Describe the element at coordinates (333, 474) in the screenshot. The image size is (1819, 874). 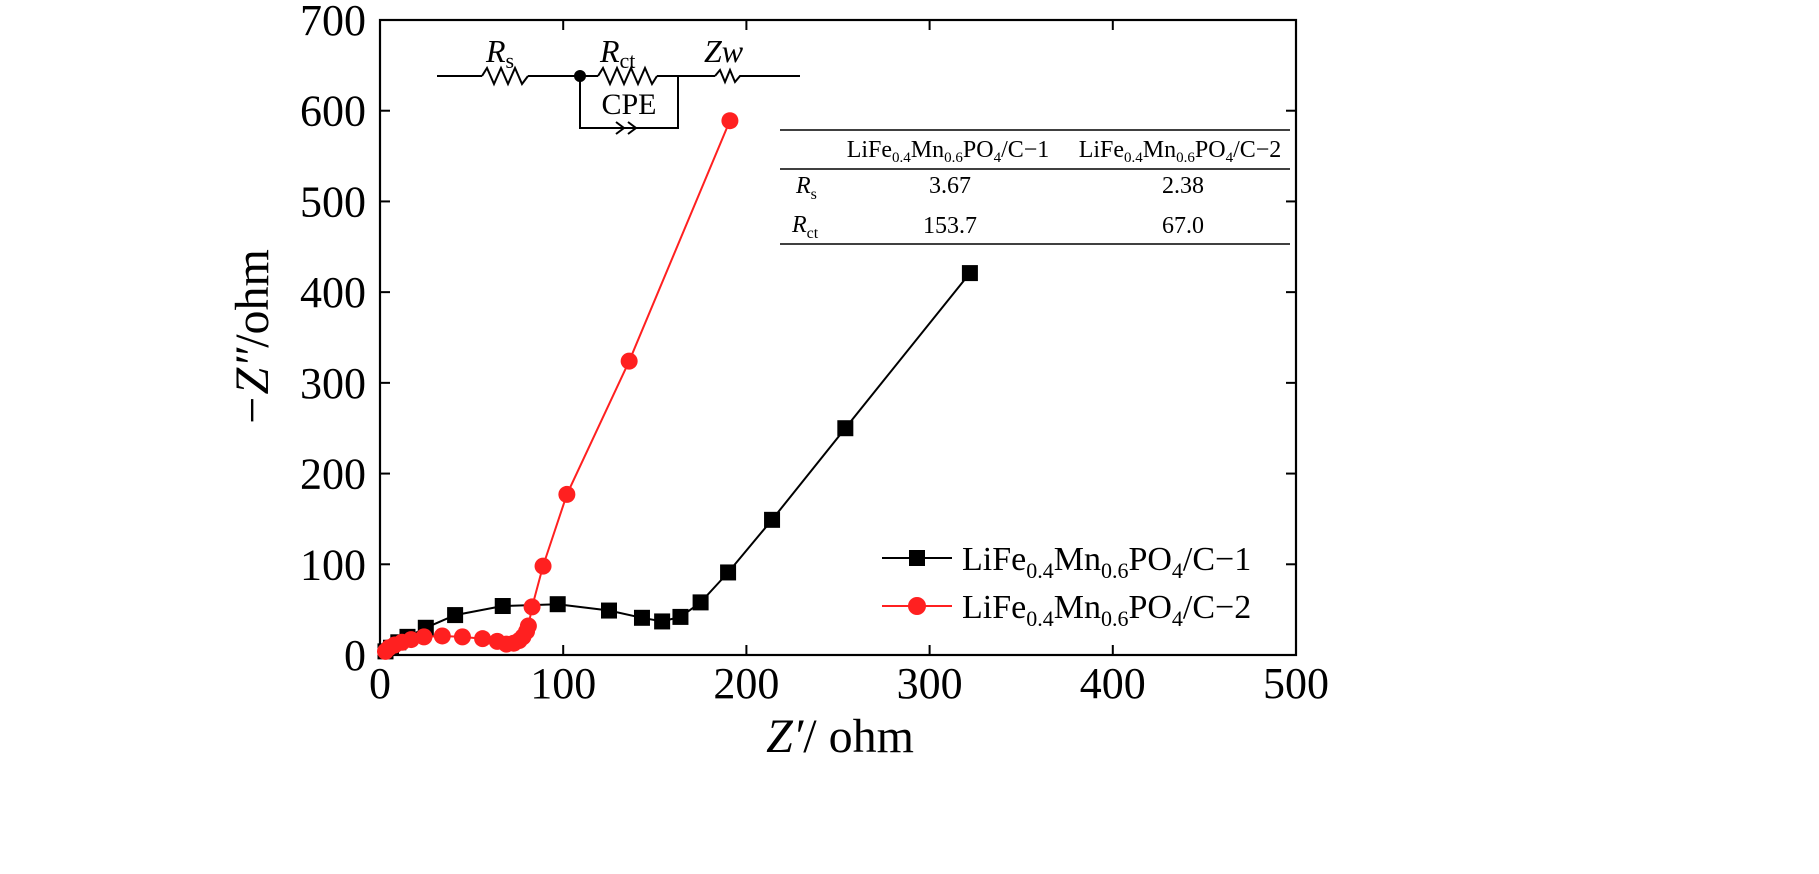
I see `y-tick-label: 200` at that location.